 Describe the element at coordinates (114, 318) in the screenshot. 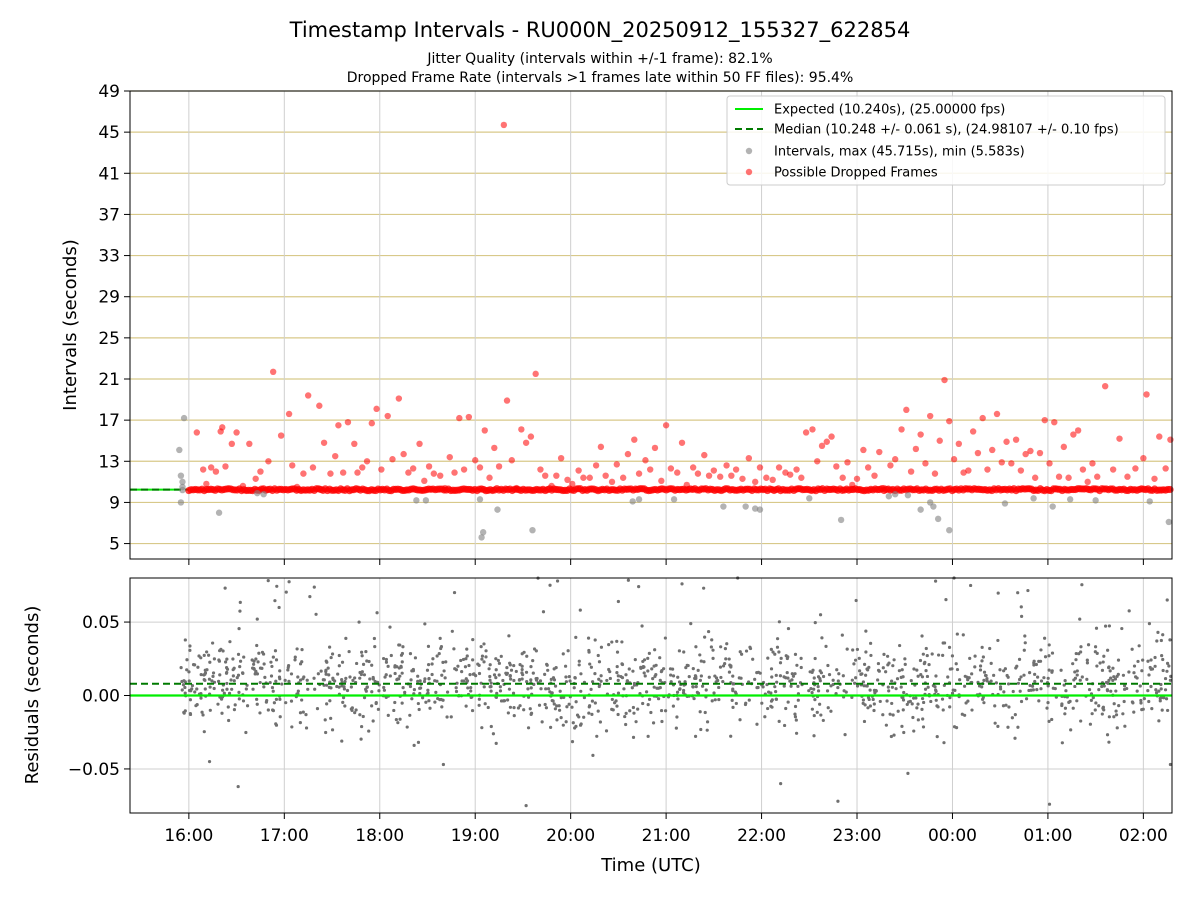

I see `intervals-y-ticks: 5 9 13 17 21 25 29 33 37 41 45 49` at that location.